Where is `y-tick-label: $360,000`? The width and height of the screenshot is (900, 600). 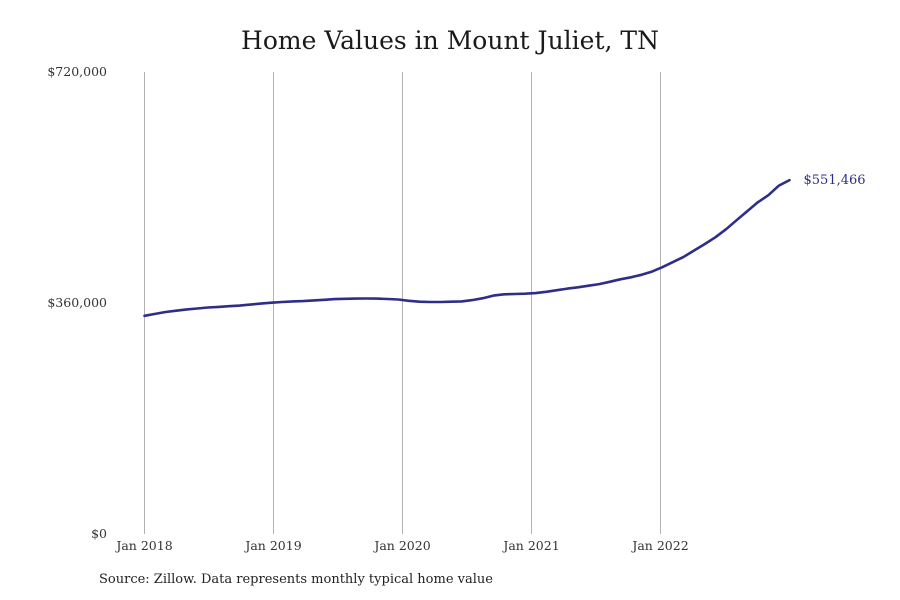
y-tick-label: $360,000 is located at coordinates (77, 302).